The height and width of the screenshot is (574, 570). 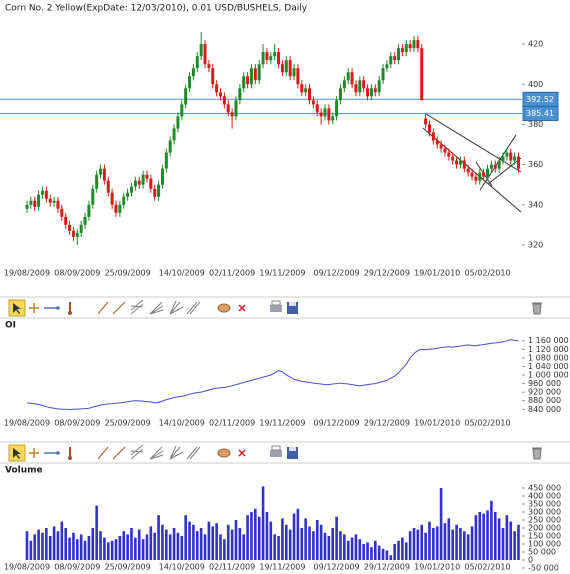 I want to click on x-tick-label: 02/11/2009, so click(x=232, y=567).